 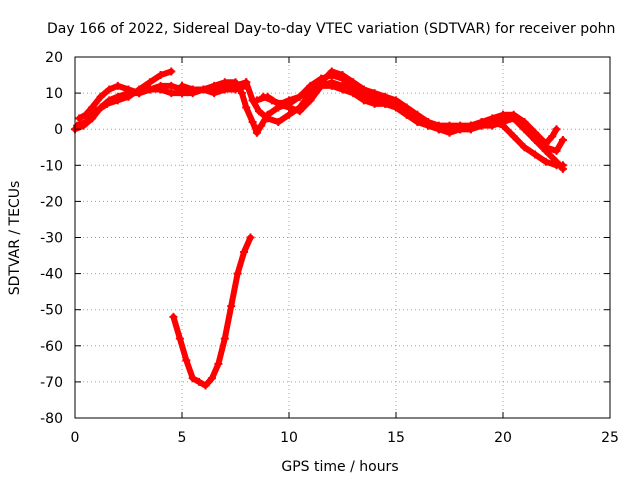 What do you see at coordinates (58, 130) in the screenshot?
I see `y-tick-label: 0` at bounding box center [58, 130].